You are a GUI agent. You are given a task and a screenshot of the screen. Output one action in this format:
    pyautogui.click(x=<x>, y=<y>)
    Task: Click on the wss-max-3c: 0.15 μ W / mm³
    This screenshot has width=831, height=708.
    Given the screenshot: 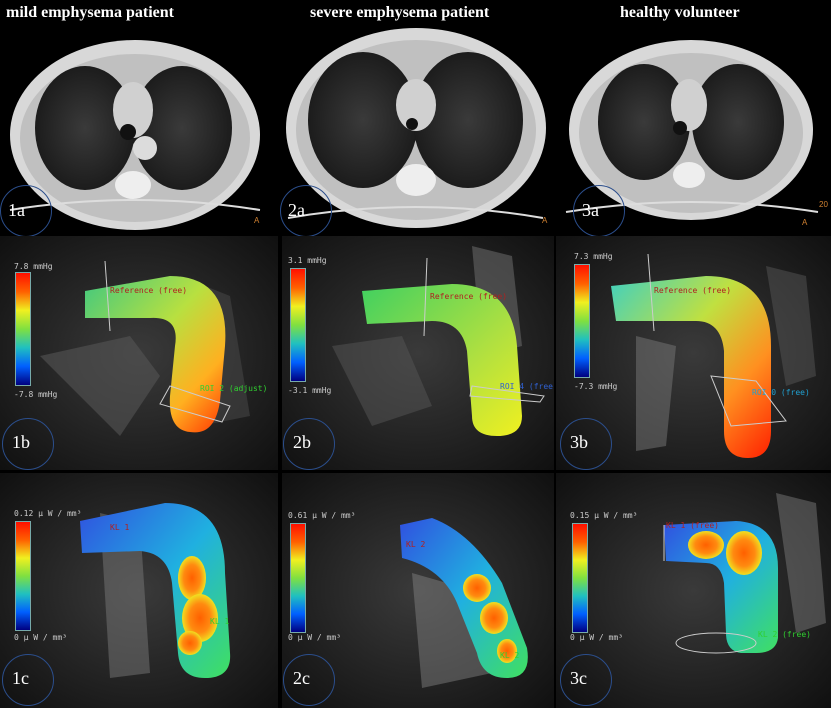 What is the action you would take?
    pyautogui.click(x=604, y=515)
    